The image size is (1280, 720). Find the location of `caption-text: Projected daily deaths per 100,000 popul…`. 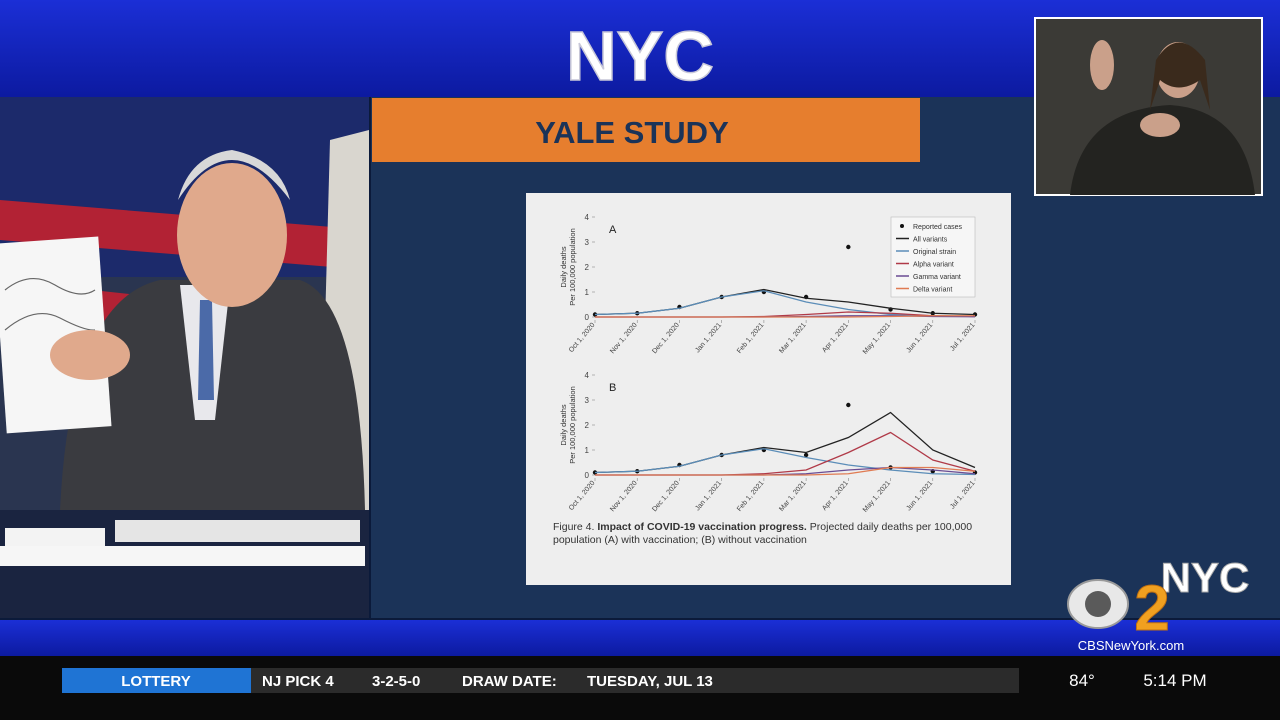

caption-text: Projected daily deaths per 100,000 popul… is located at coordinates (763, 533).